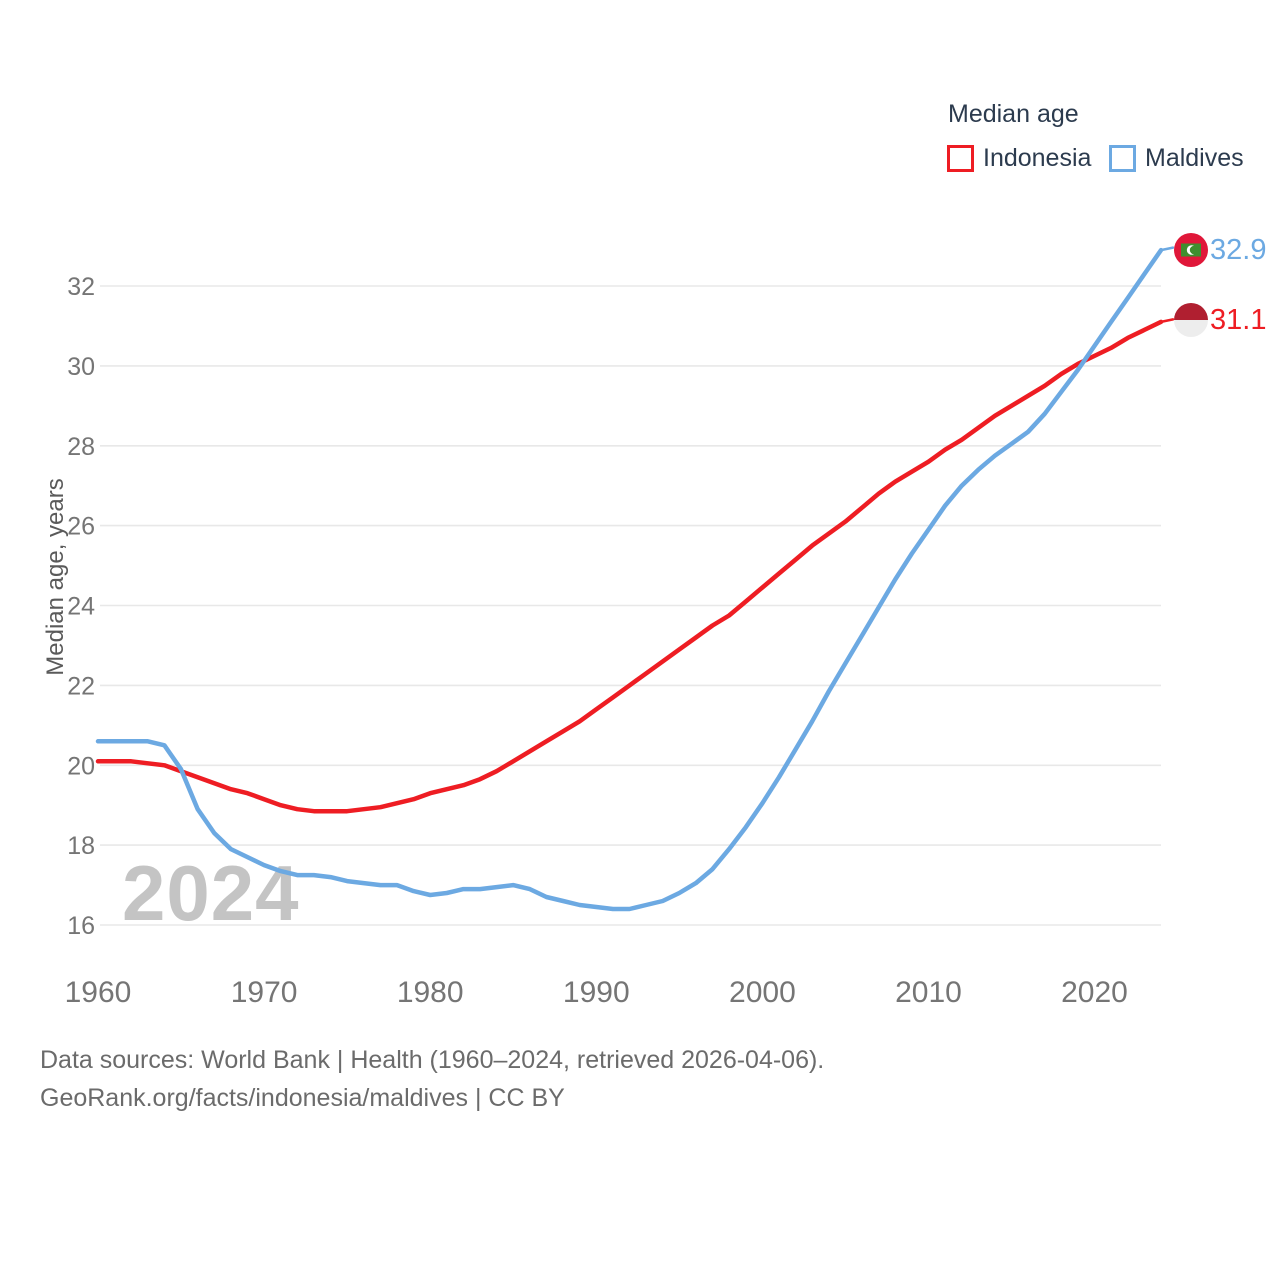  Describe the element at coordinates (1013, 114) in the screenshot. I see `legend-title: Median age` at that location.